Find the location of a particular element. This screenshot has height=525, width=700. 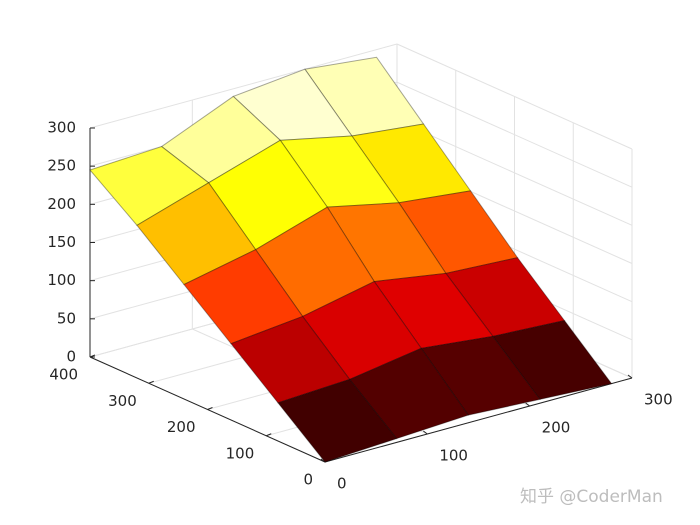

z-tick-label: 50 is located at coordinates (66, 318).